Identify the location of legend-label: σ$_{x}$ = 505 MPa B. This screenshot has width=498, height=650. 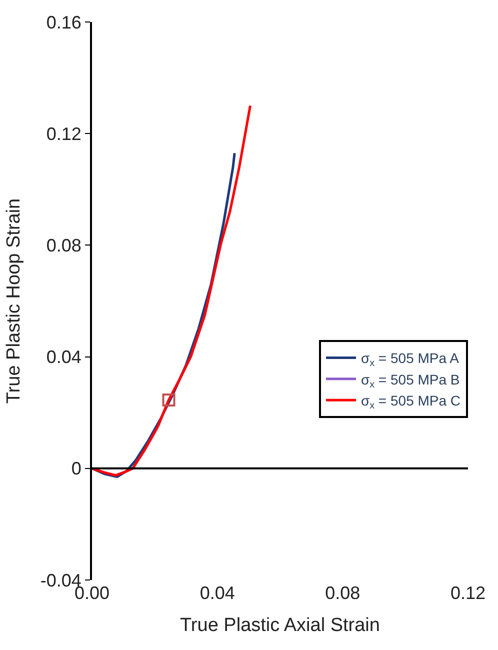
(410, 380).